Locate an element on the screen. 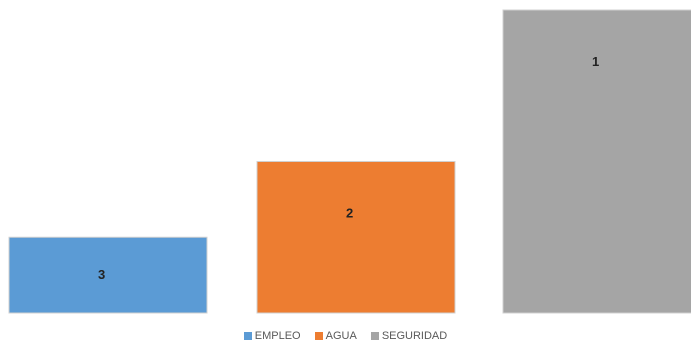 Image resolution: width=691 pixels, height=346 pixels. legend-swatch-agua is located at coordinates (318, 336).